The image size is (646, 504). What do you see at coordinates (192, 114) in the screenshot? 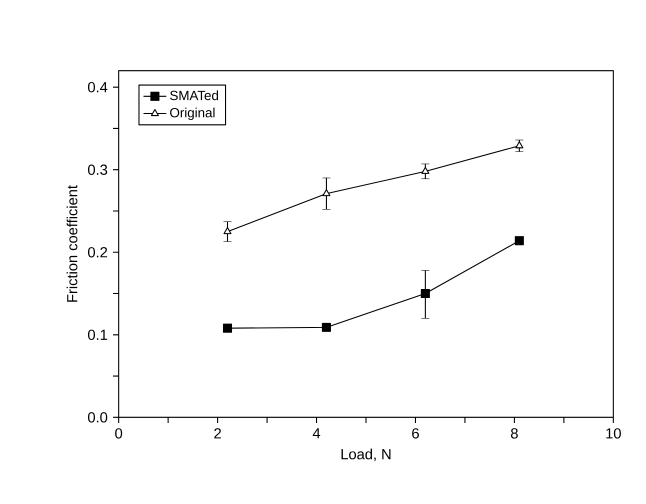
I see `legend-label: Original` at bounding box center [192, 114].